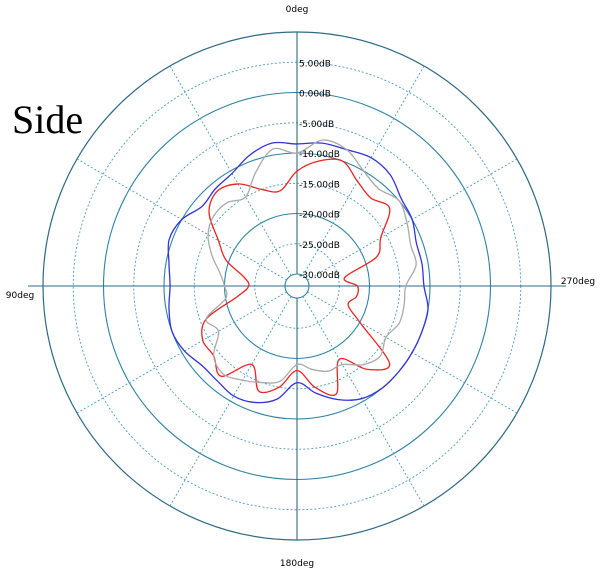 Image resolution: width=605 pixels, height=576 pixels. I want to click on radial-tick-label: -5.00dB, so click(316, 125).